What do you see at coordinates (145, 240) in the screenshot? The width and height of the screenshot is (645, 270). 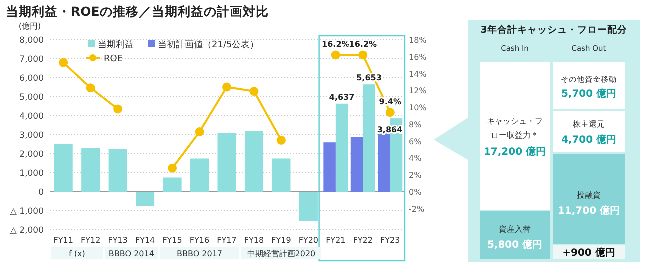 I see `x-tick-label: FY14` at bounding box center [145, 240].